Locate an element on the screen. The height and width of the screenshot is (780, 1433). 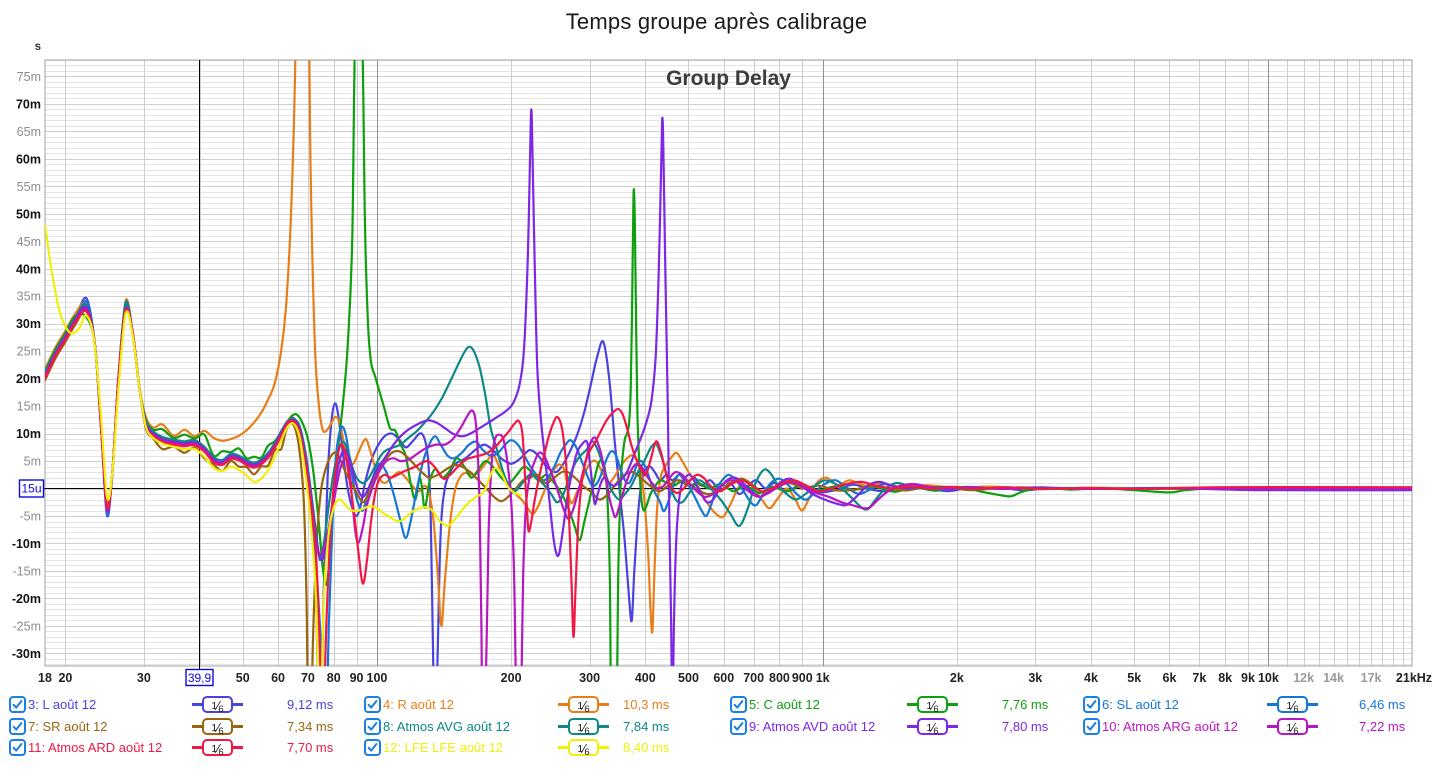
x-tick-label: 60 is located at coordinates (278, 678).